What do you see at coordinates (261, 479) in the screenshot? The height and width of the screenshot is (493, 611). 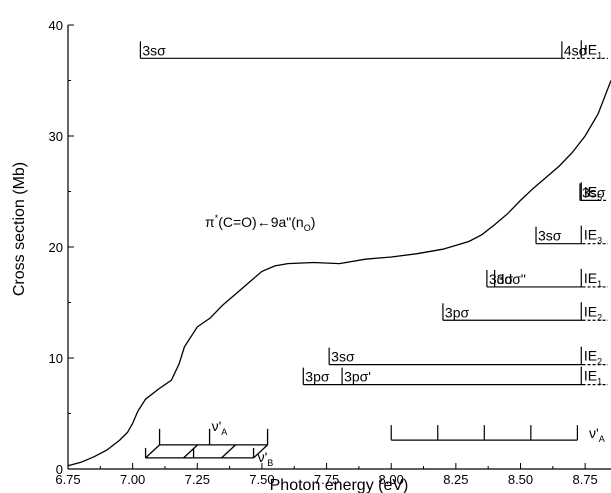 I see `x-tick-label: 7.50` at bounding box center [261, 479].